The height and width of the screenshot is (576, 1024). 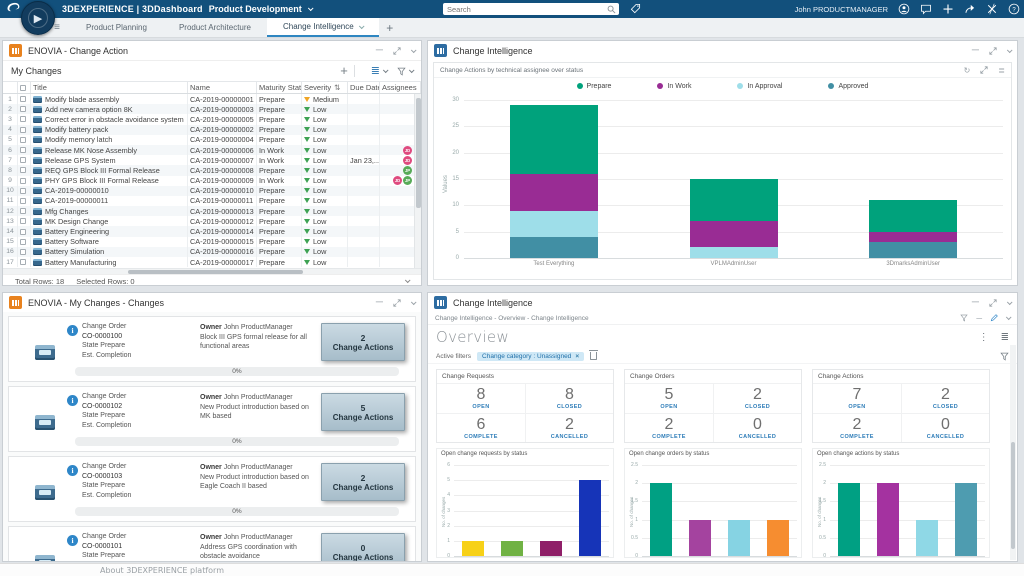 What do you see at coordinates (390, 27) in the screenshot?
I see `add-tab-button: +` at bounding box center [390, 27].